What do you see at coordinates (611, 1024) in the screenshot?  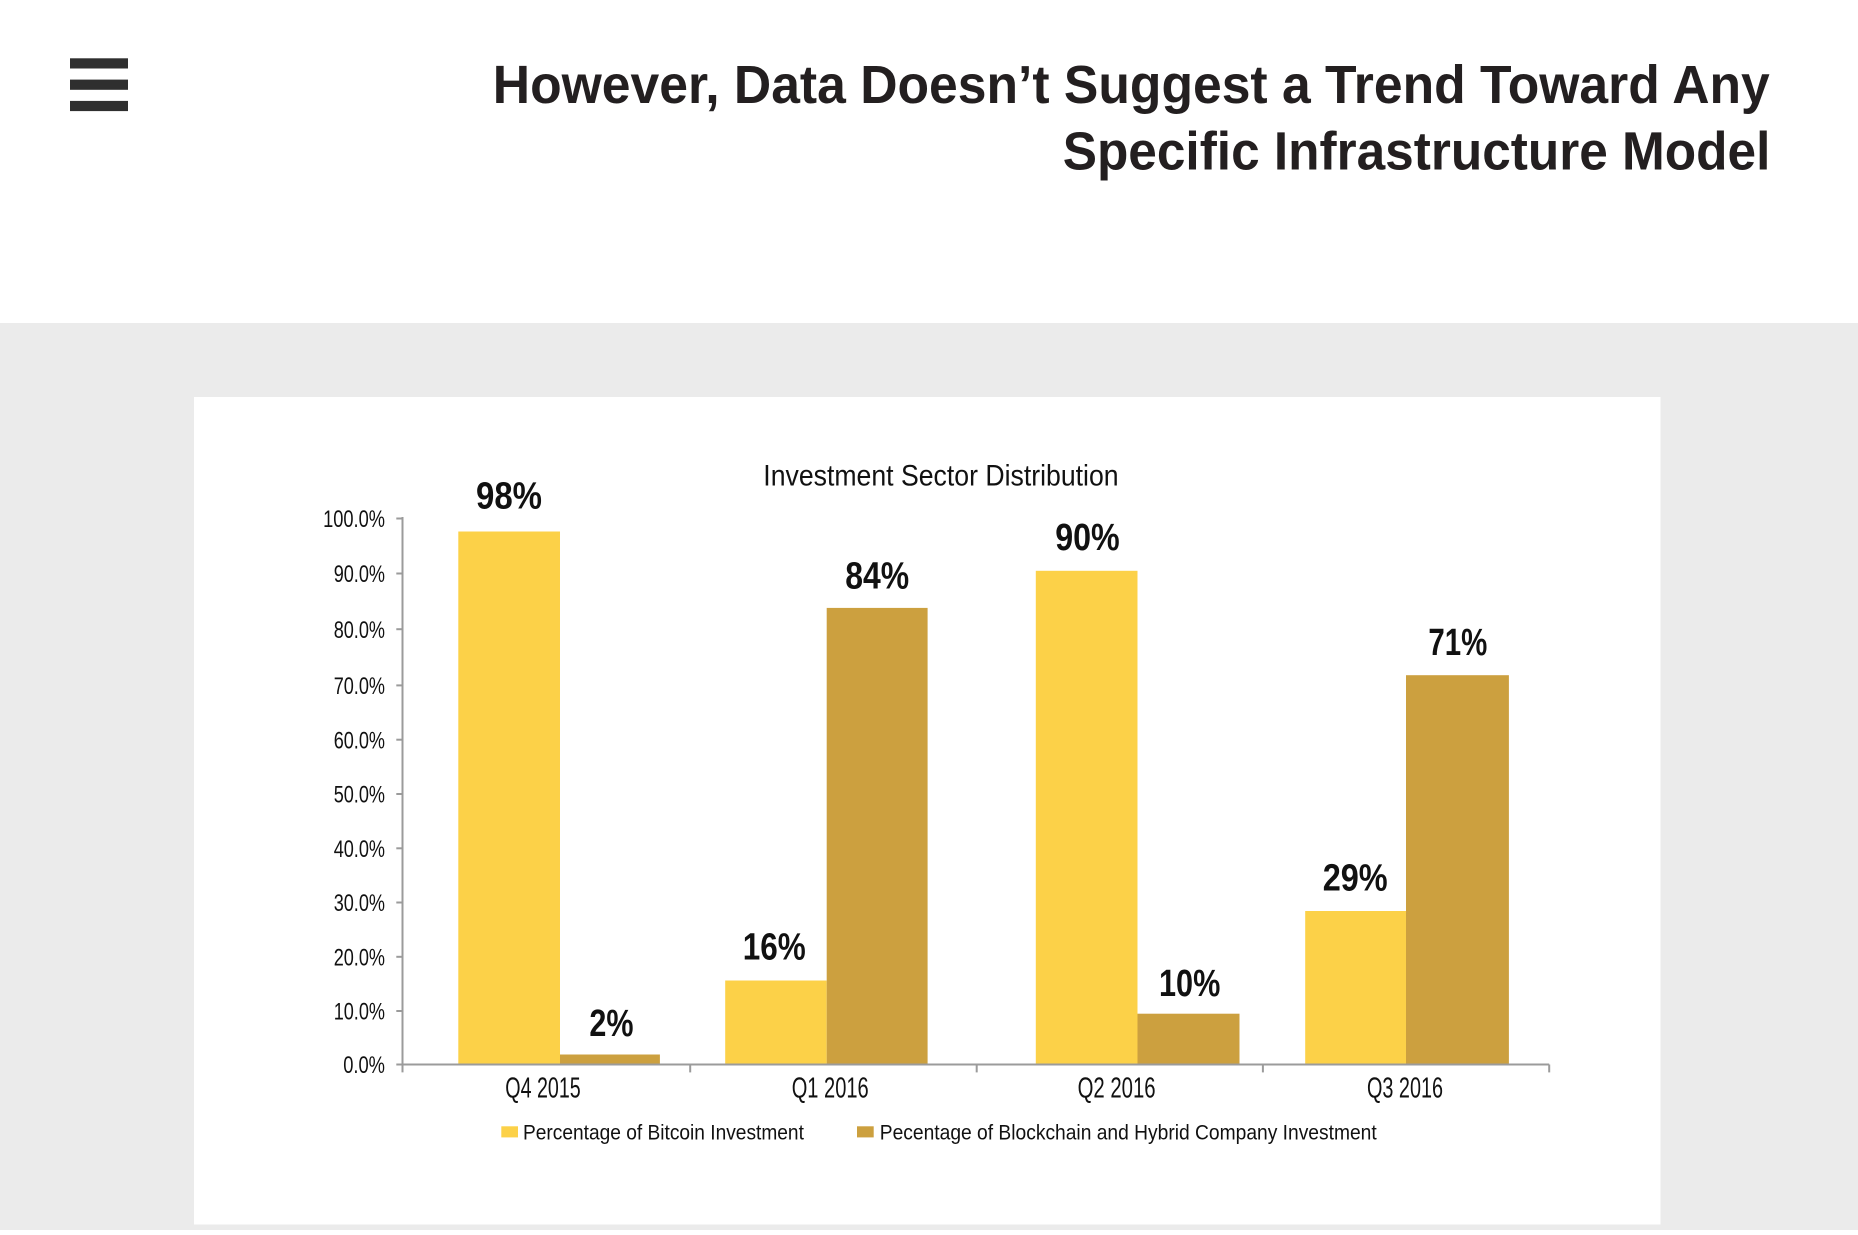 I see `svg-text: 2%` at bounding box center [611, 1024].